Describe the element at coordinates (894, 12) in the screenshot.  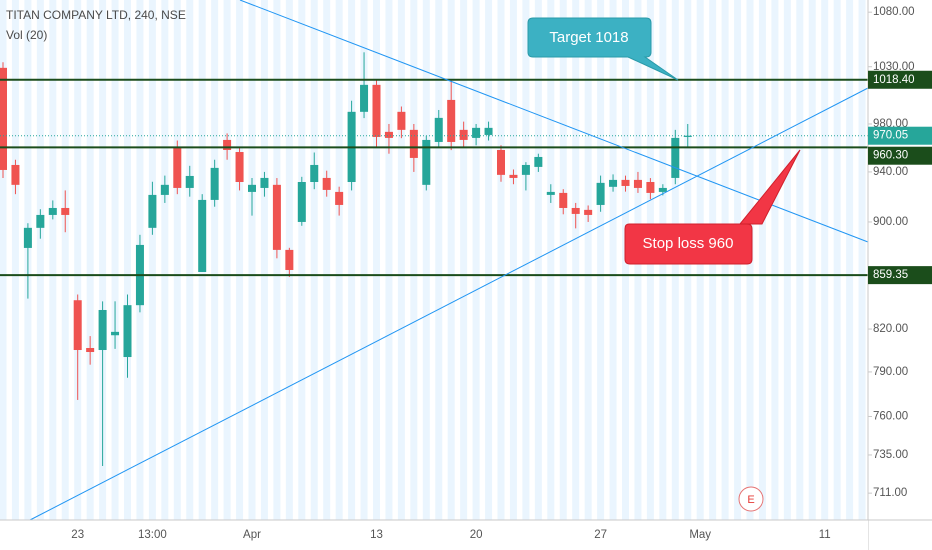
I see `y-tick-label: 1080.00` at that location.